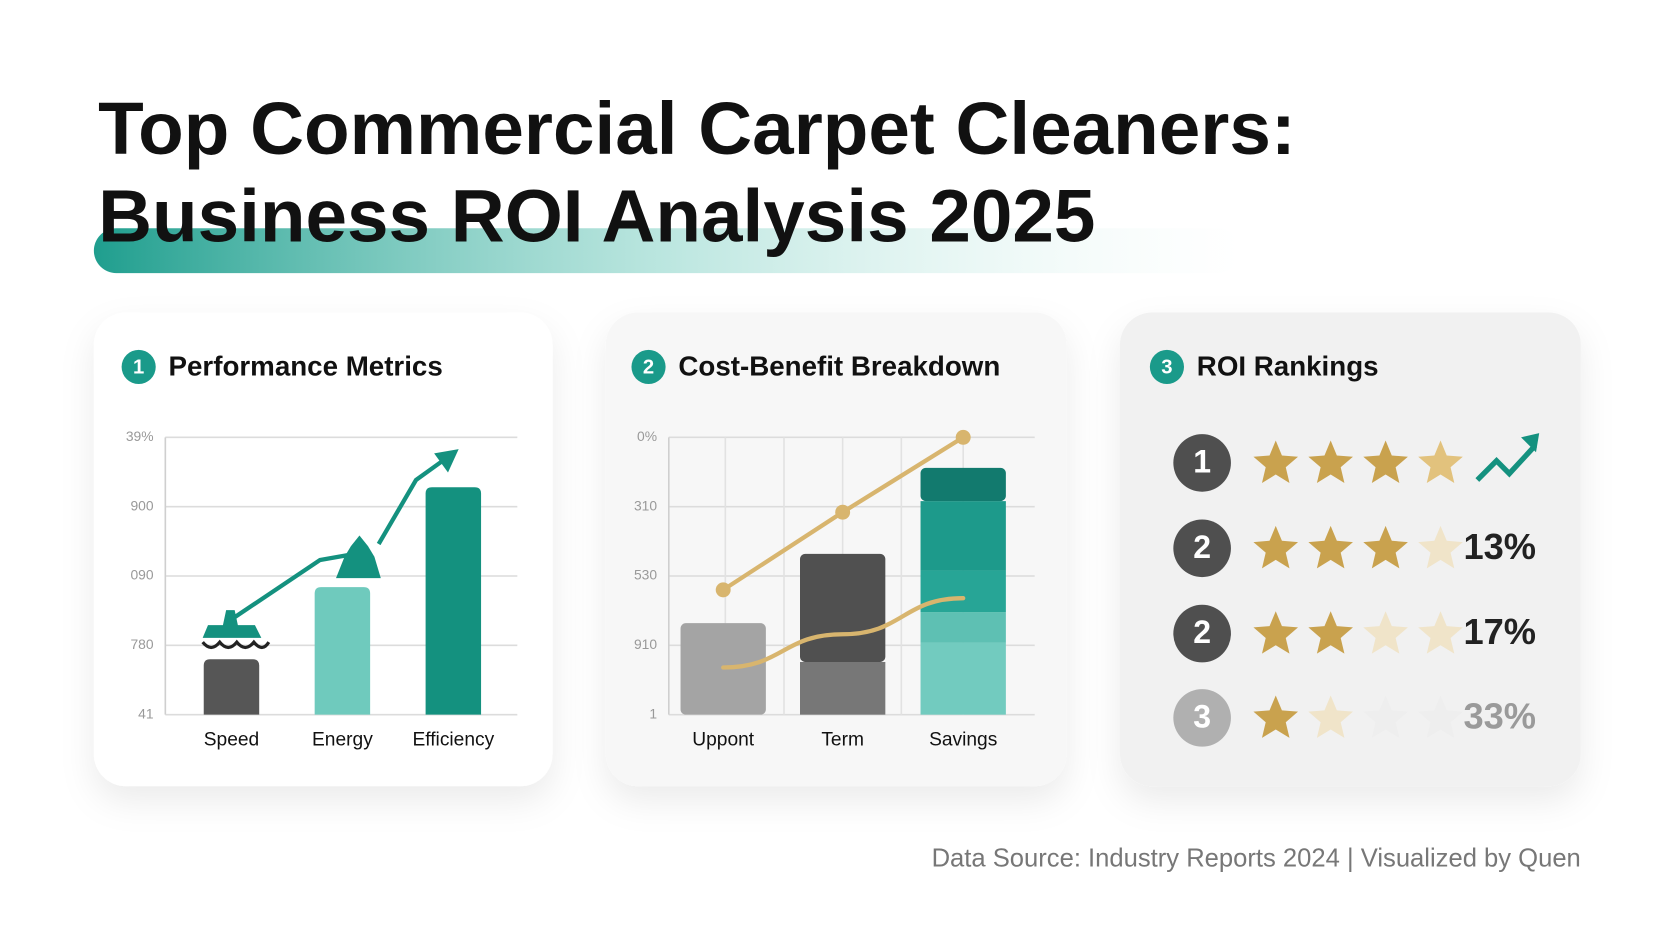 This screenshot has width=1664, height=928. I want to click on badge-number: 3, so click(1166, 367).